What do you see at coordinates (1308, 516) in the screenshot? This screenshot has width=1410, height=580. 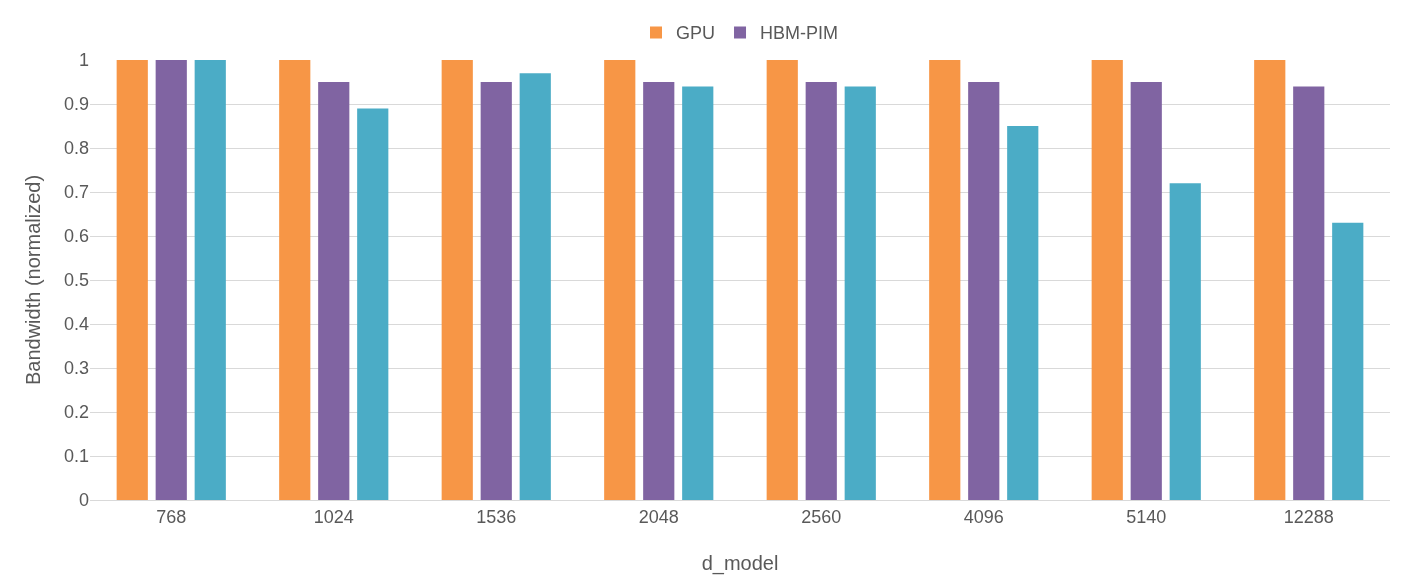 I see `x-tick-label: 12288` at bounding box center [1308, 516].